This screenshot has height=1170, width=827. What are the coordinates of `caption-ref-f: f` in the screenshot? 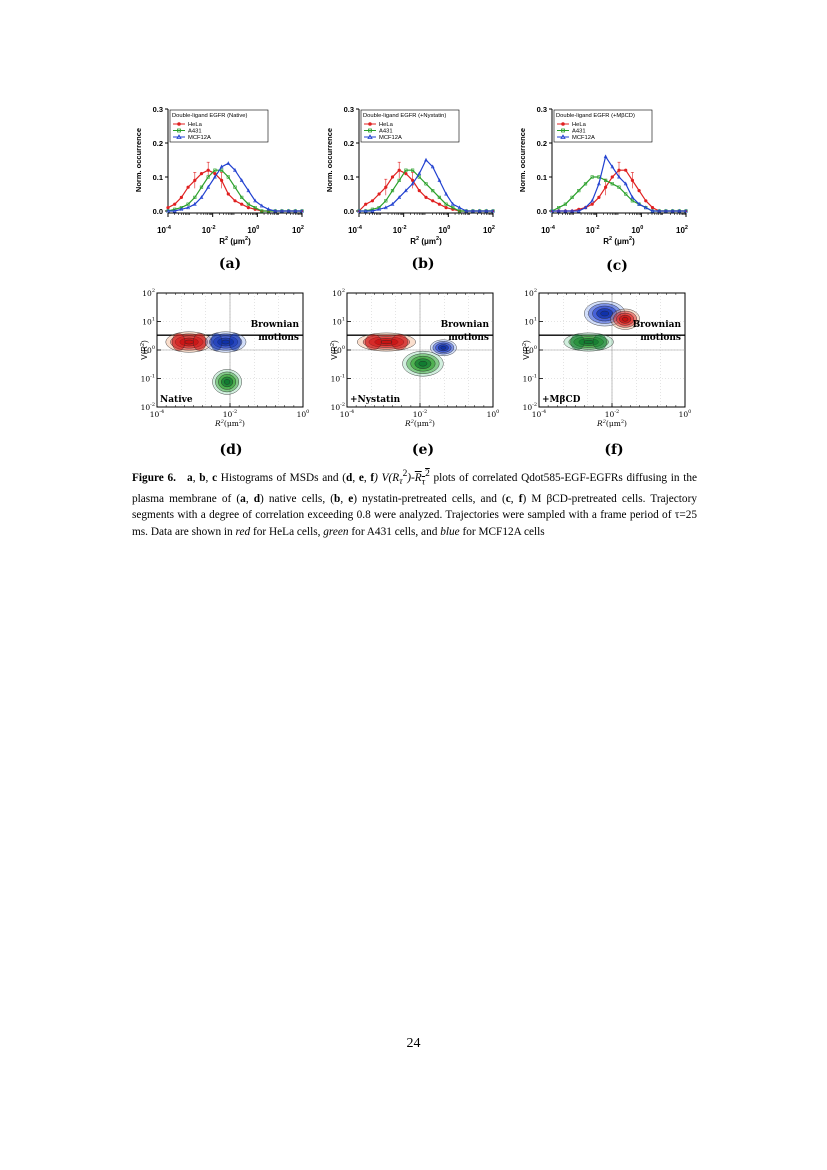 It's located at (372, 477).